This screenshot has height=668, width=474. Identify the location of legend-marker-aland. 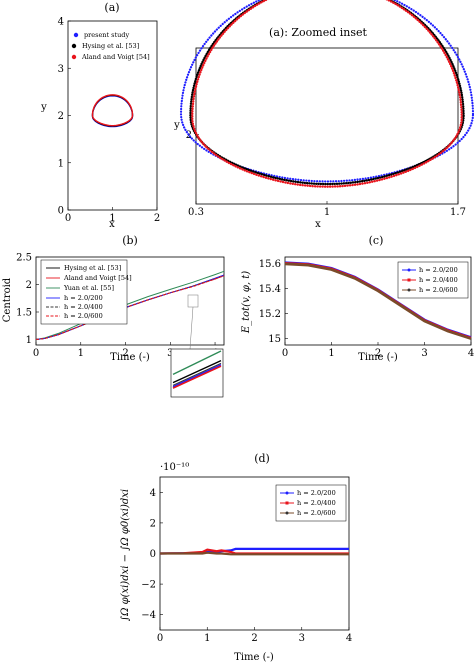
(74, 57).